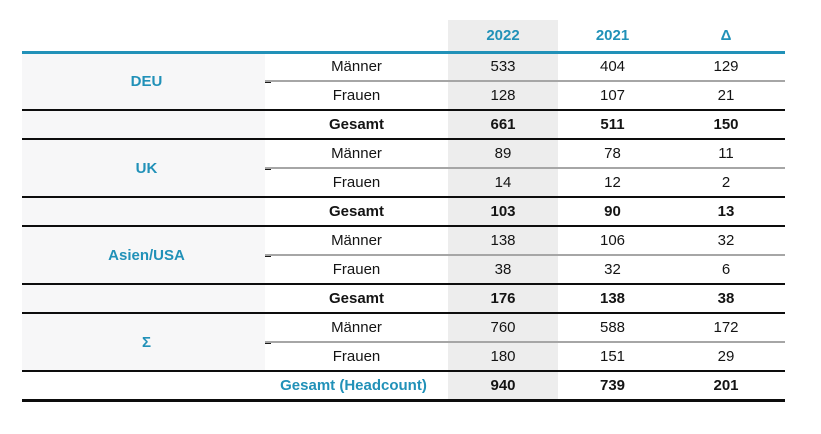  I want to click on total-row: Gesamt 103 90 13, so click(403, 211).